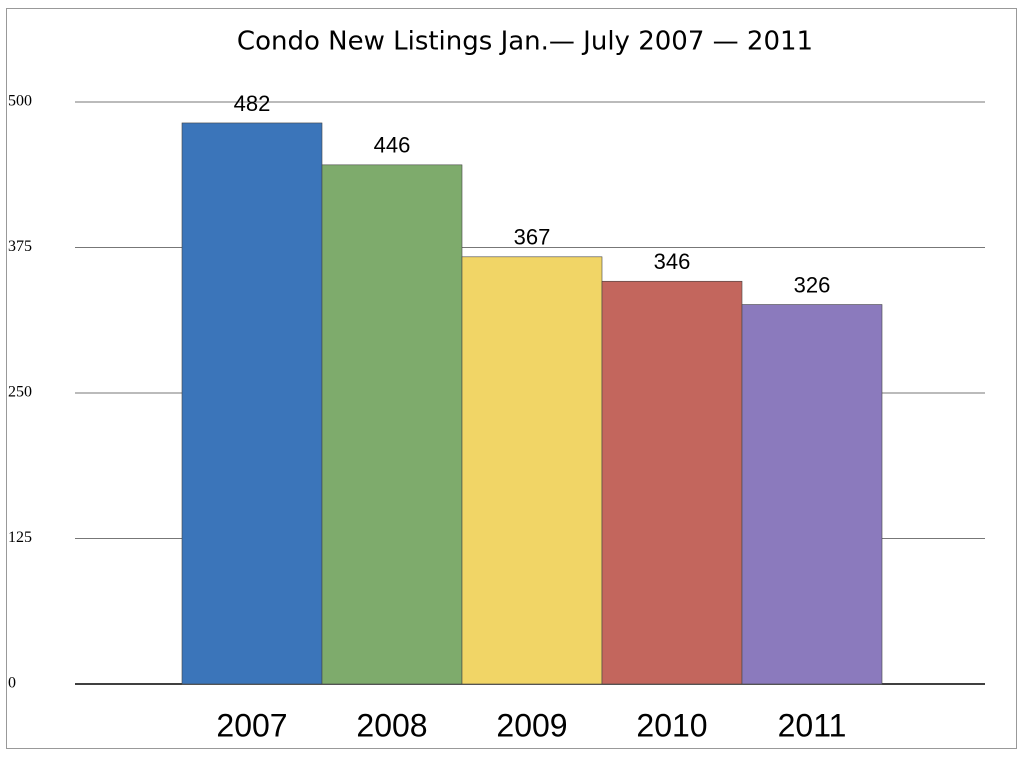 The image size is (1024, 765). I want to click on y-tick-label: 250, so click(20, 392).